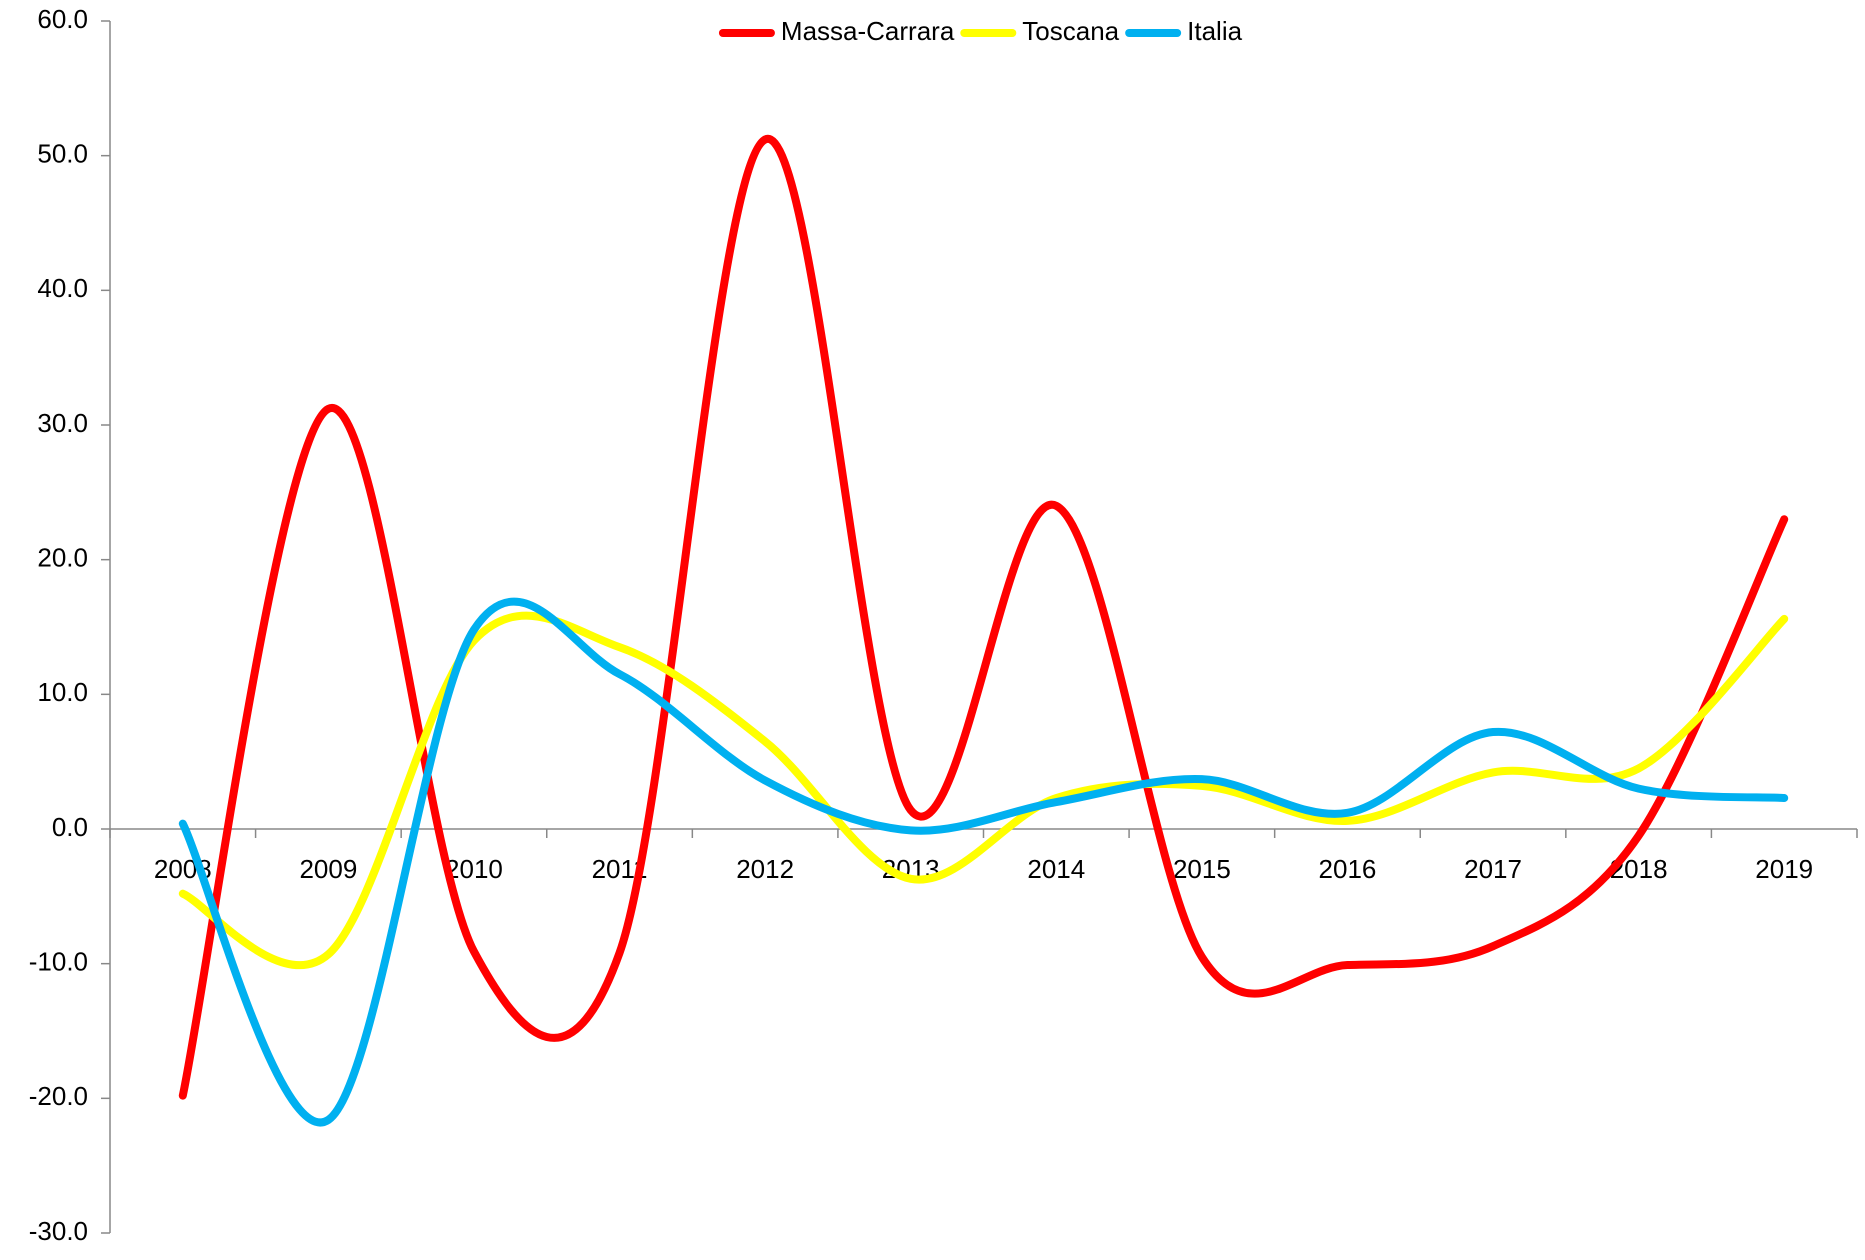  Describe the element at coordinates (868, 31) in the screenshot. I see `legend-label: Massa-Carrara` at that location.